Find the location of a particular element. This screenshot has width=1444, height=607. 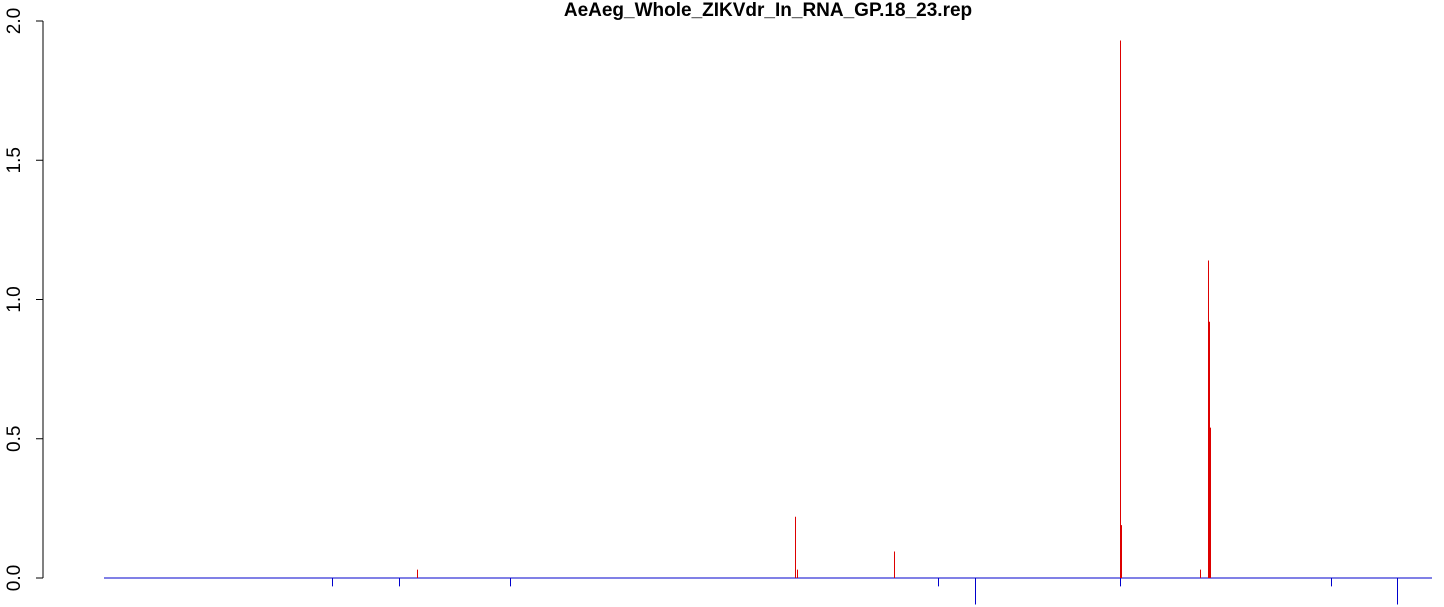

y-tick-label: 2.0 is located at coordinates (14, 21).